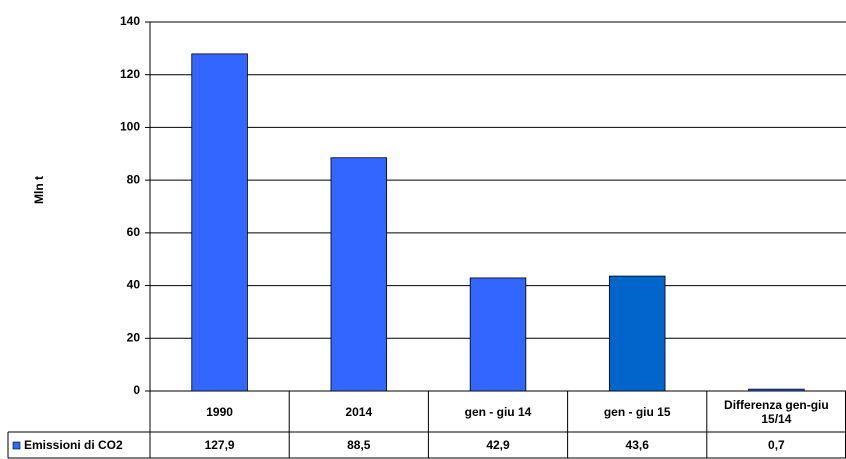 This screenshot has height=459, width=846. Describe the element at coordinates (39, 190) in the screenshot. I see `y-axis-title: Mln t` at that location.